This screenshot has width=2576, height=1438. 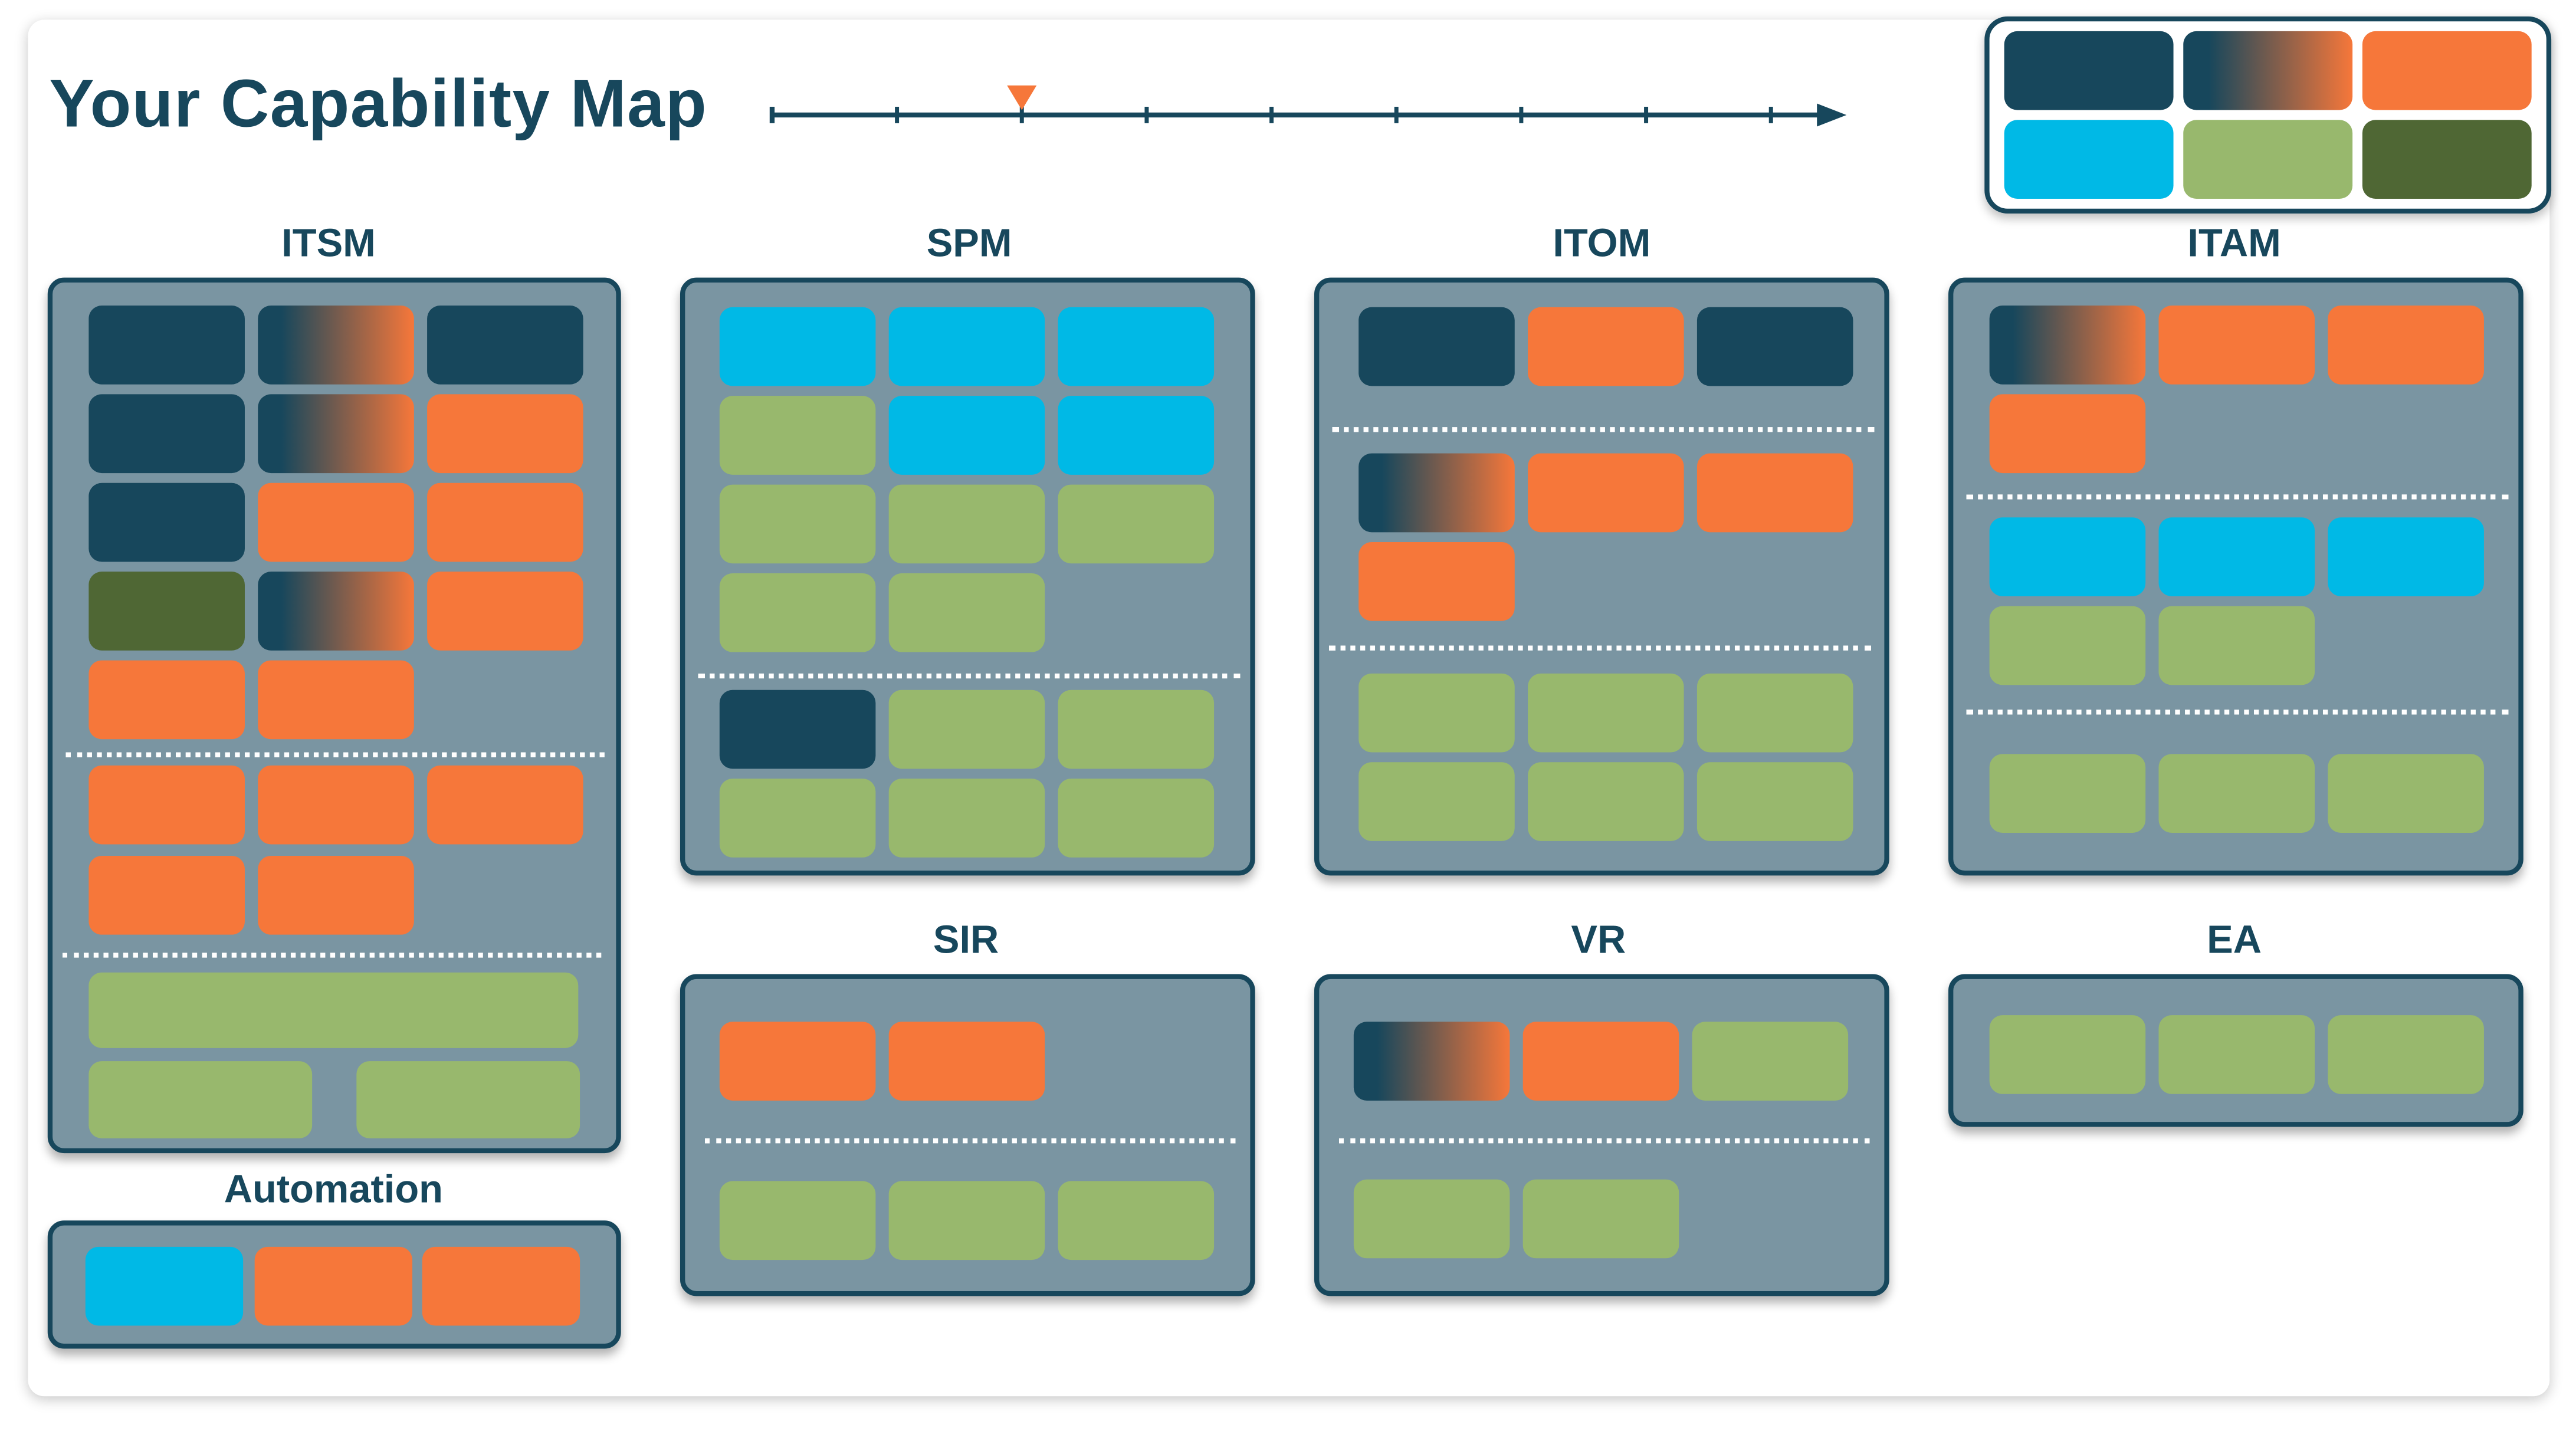 I want to click on panel-spm, so click(x=967, y=576).